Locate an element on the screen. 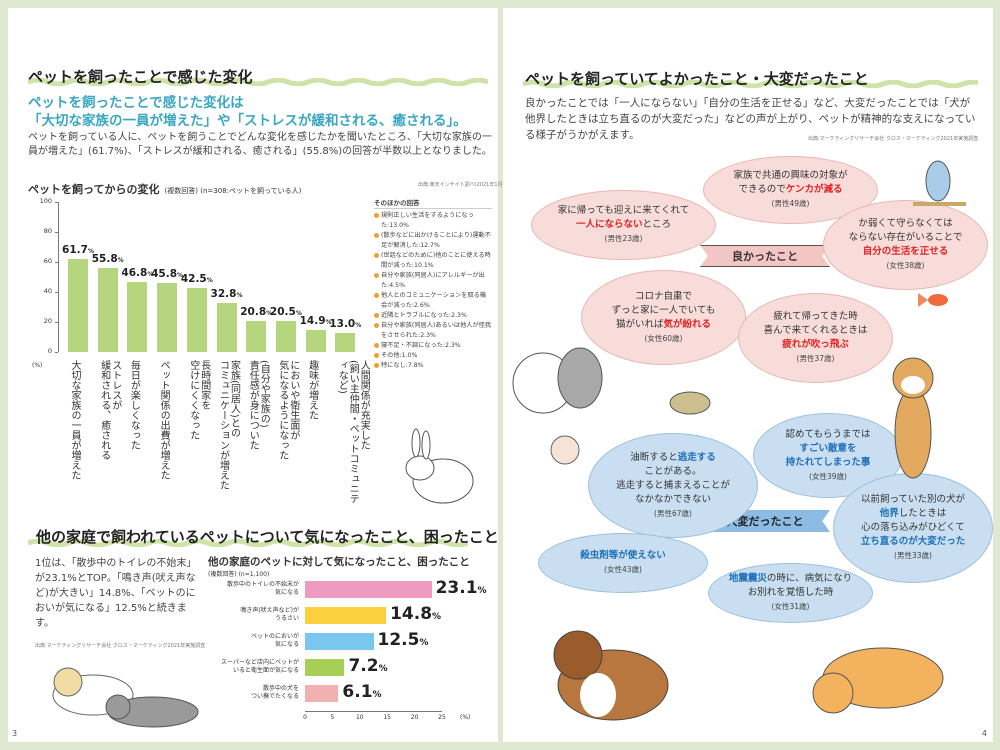  x-axis-line is located at coordinates (373, 711).